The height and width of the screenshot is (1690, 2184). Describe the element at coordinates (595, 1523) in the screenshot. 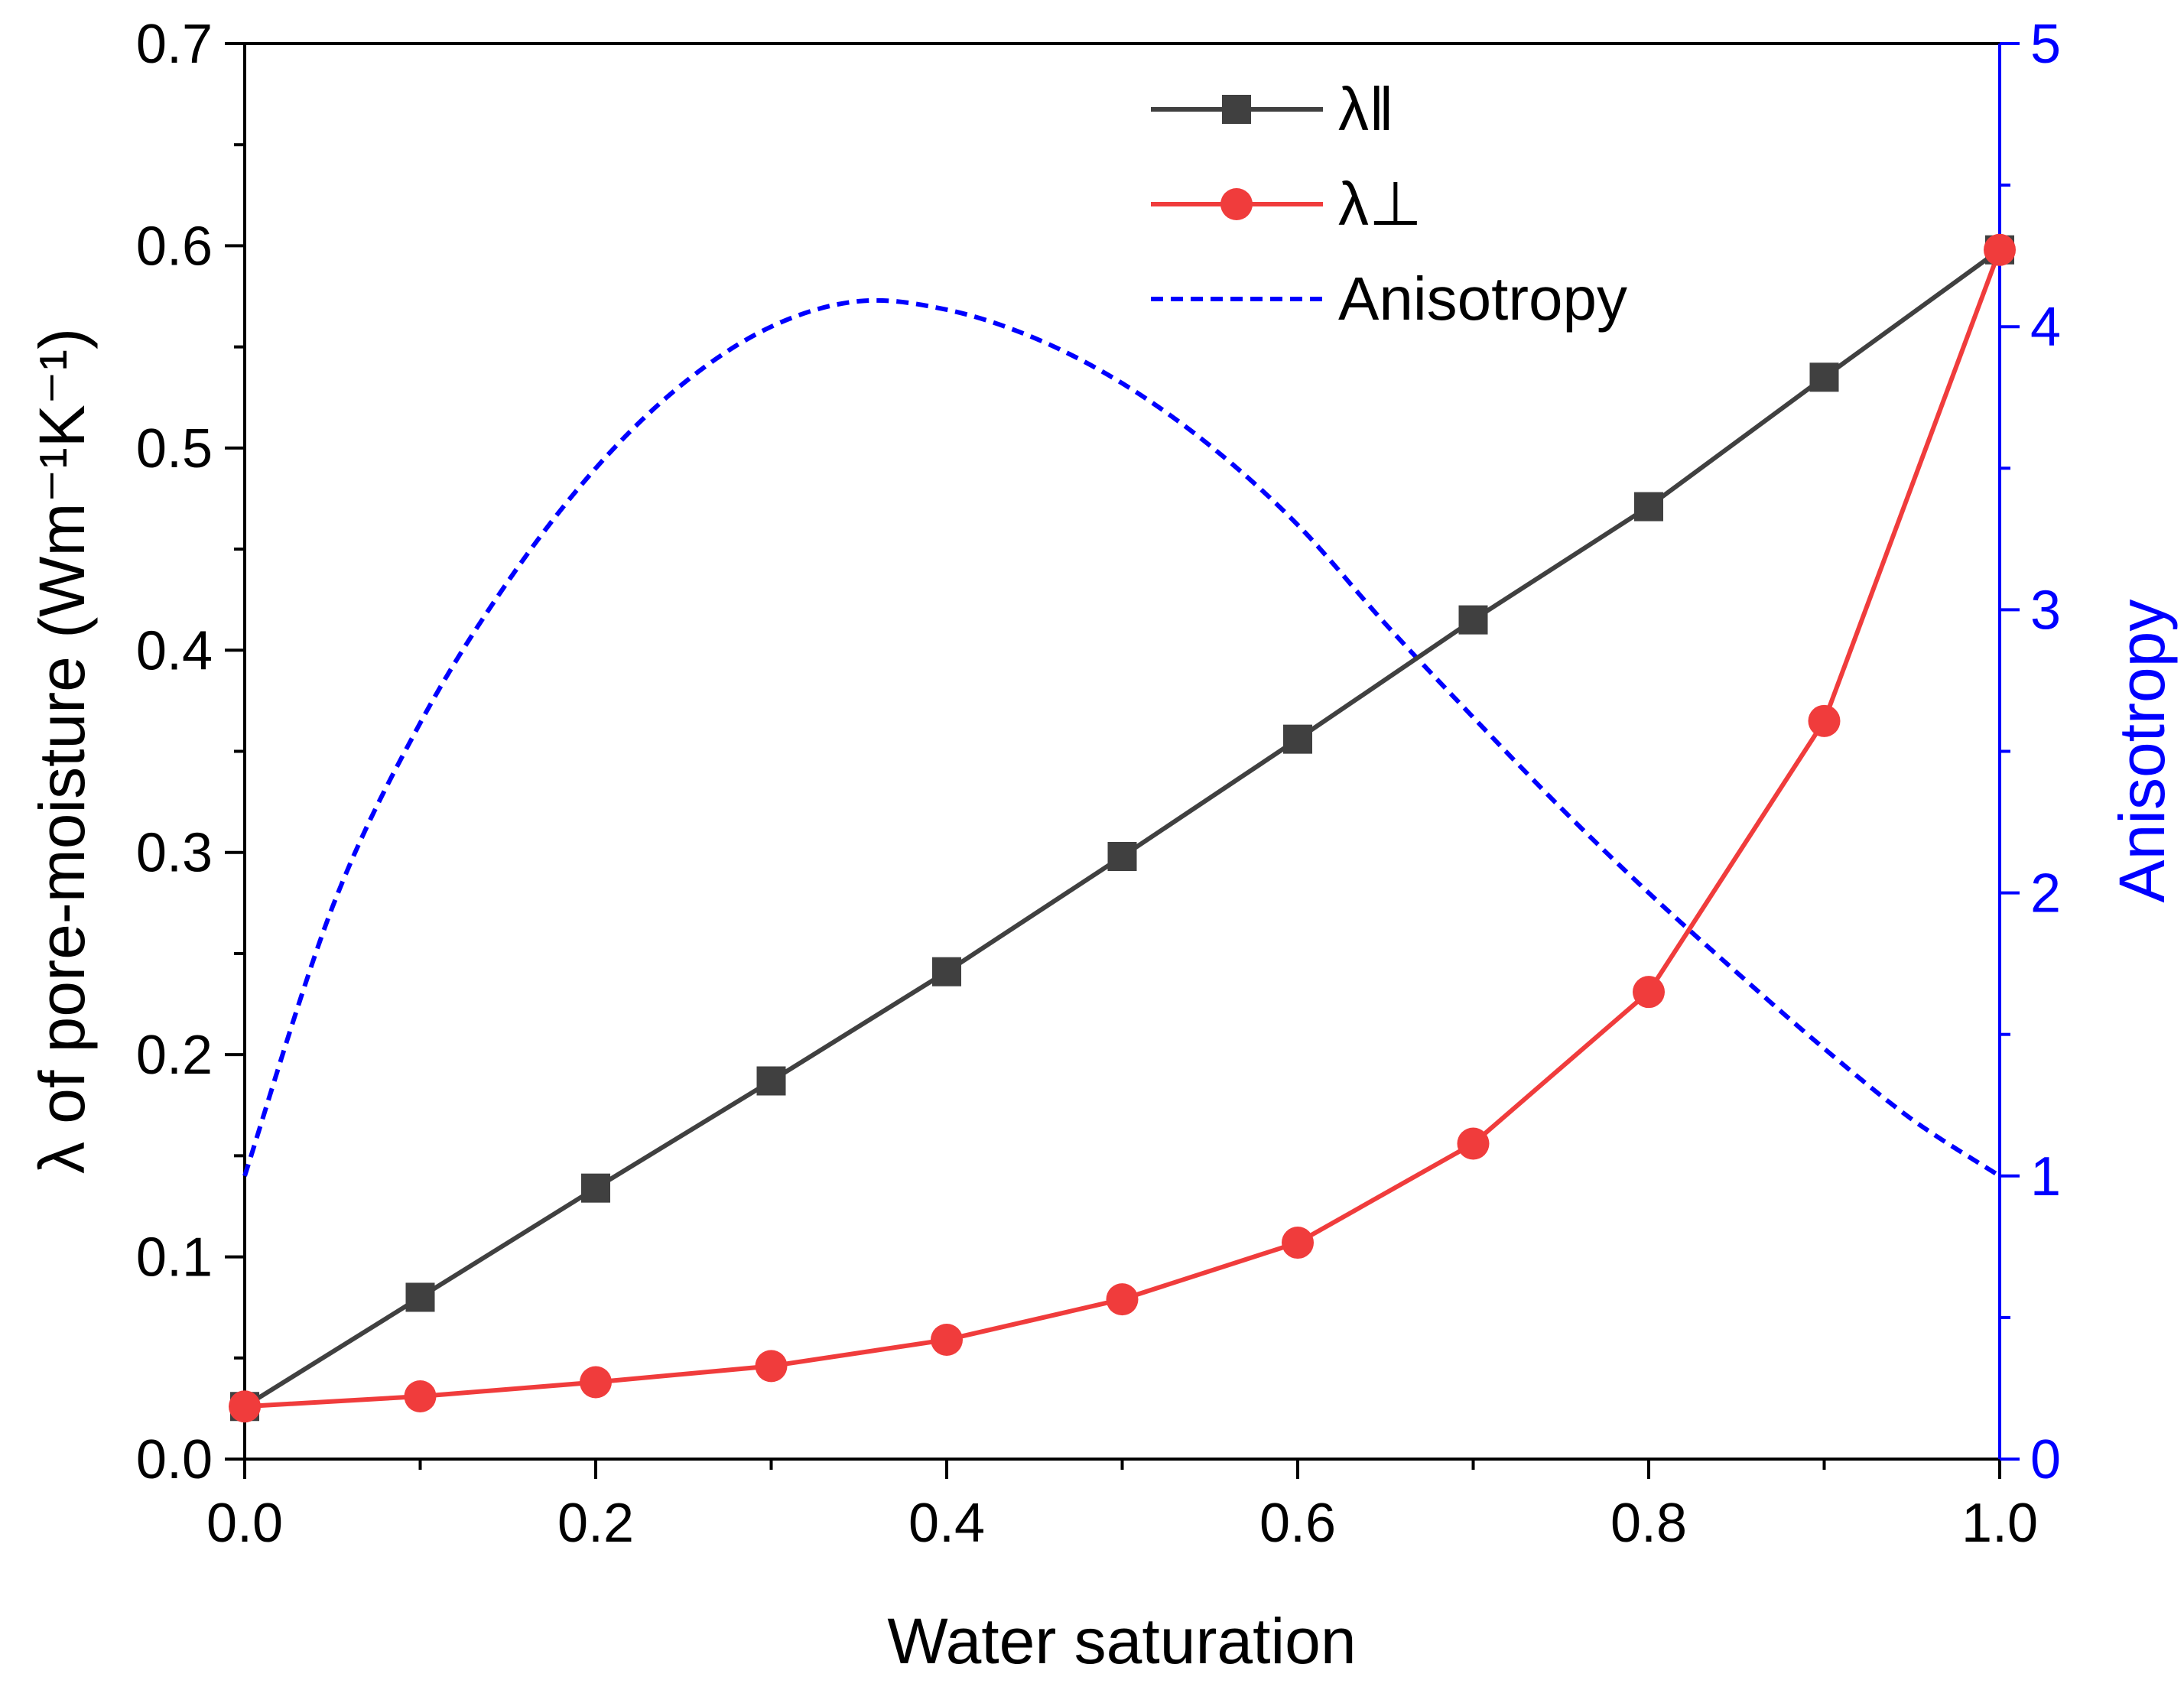

I see `x-tick-label: 0.2` at that location.